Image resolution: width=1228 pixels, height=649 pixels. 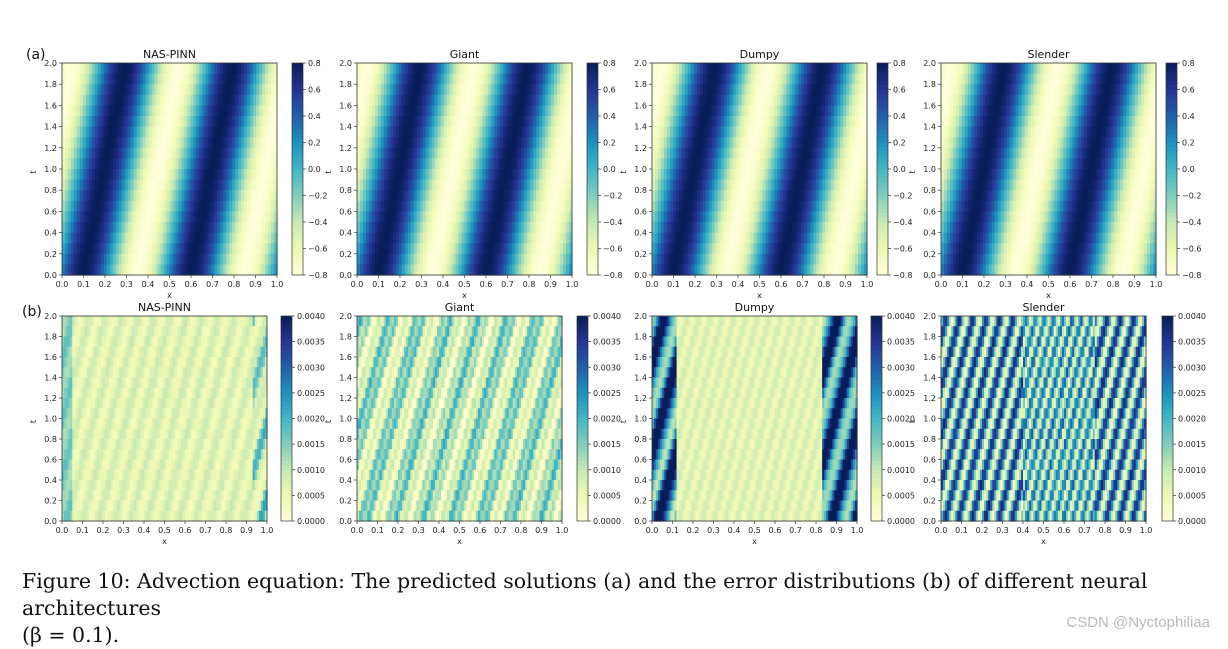 I want to click on y-tick-label: 1.2, so click(x=50, y=148).